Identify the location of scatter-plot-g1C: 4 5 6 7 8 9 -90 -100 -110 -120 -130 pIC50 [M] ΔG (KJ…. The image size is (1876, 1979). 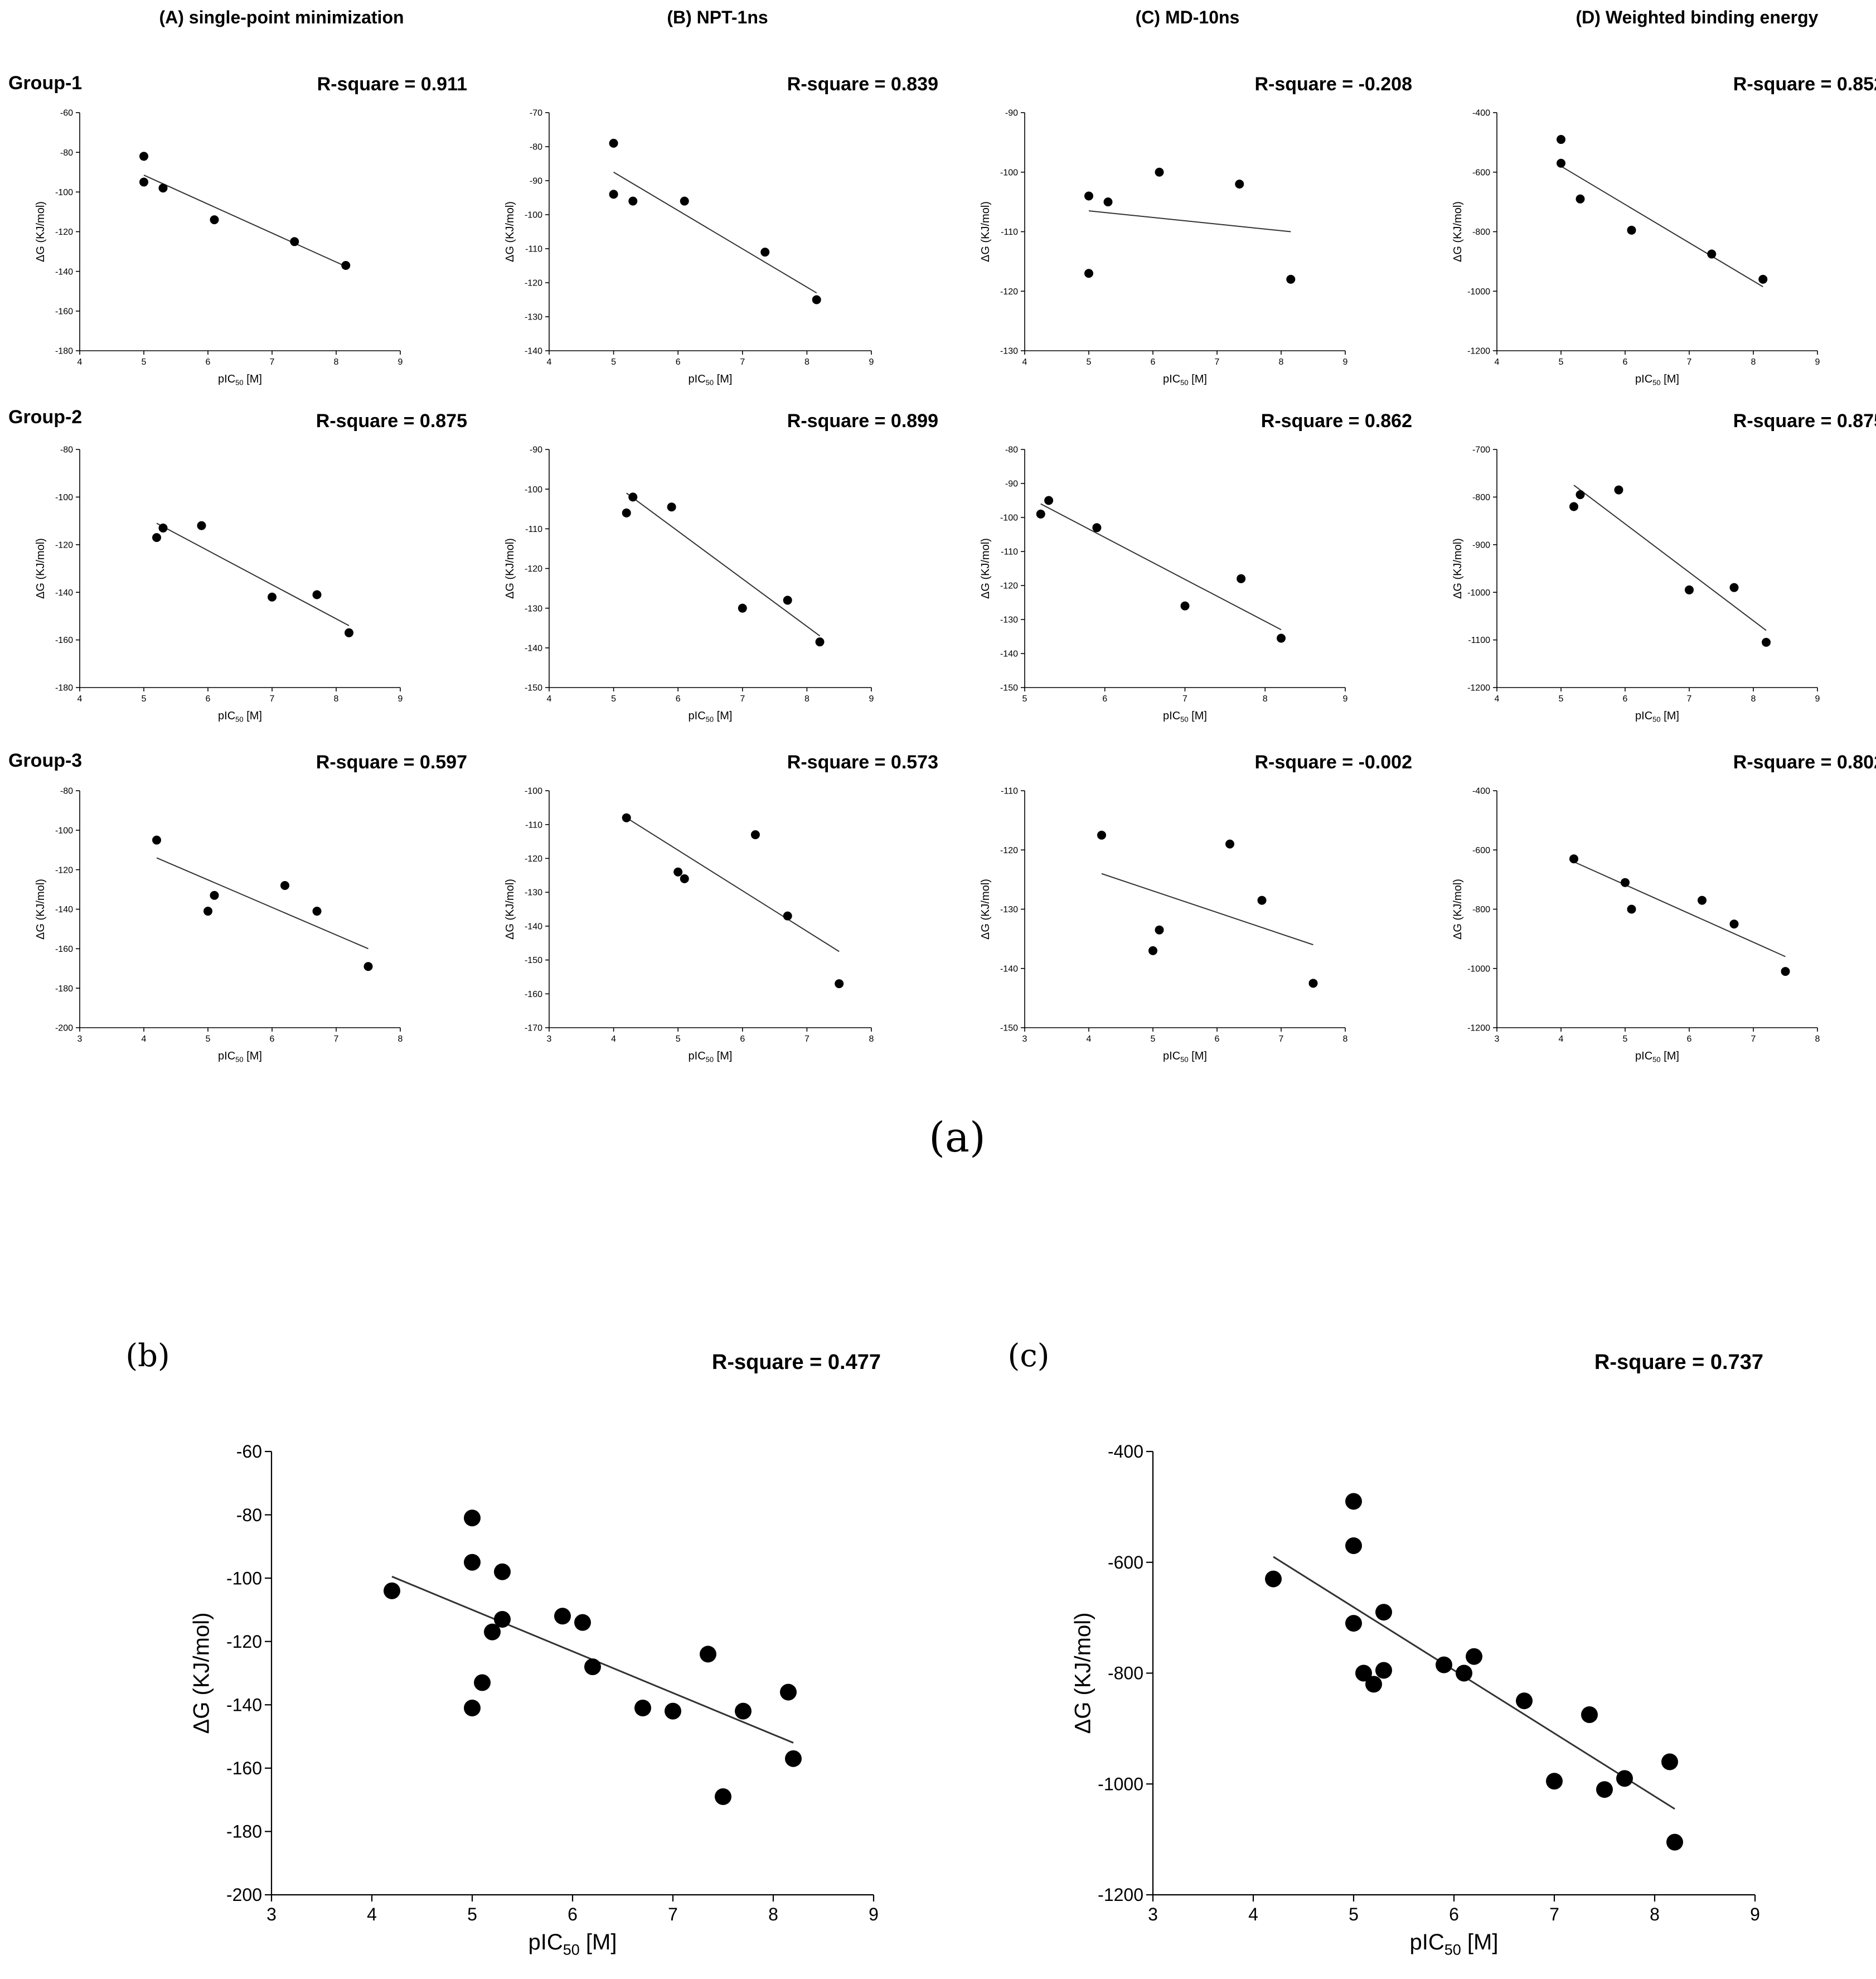
(1196, 230).